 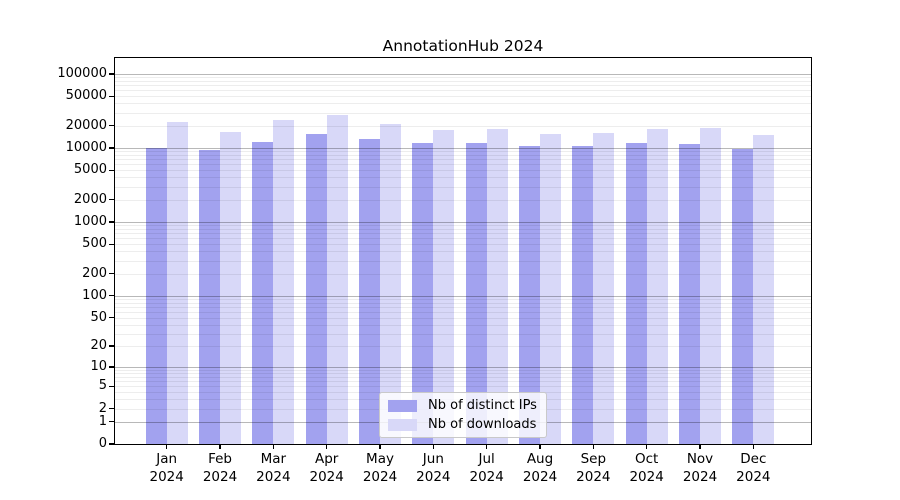 What do you see at coordinates (102, 408) in the screenshot?
I see `y-tick-label-2: 2` at bounding box center [102, 408].